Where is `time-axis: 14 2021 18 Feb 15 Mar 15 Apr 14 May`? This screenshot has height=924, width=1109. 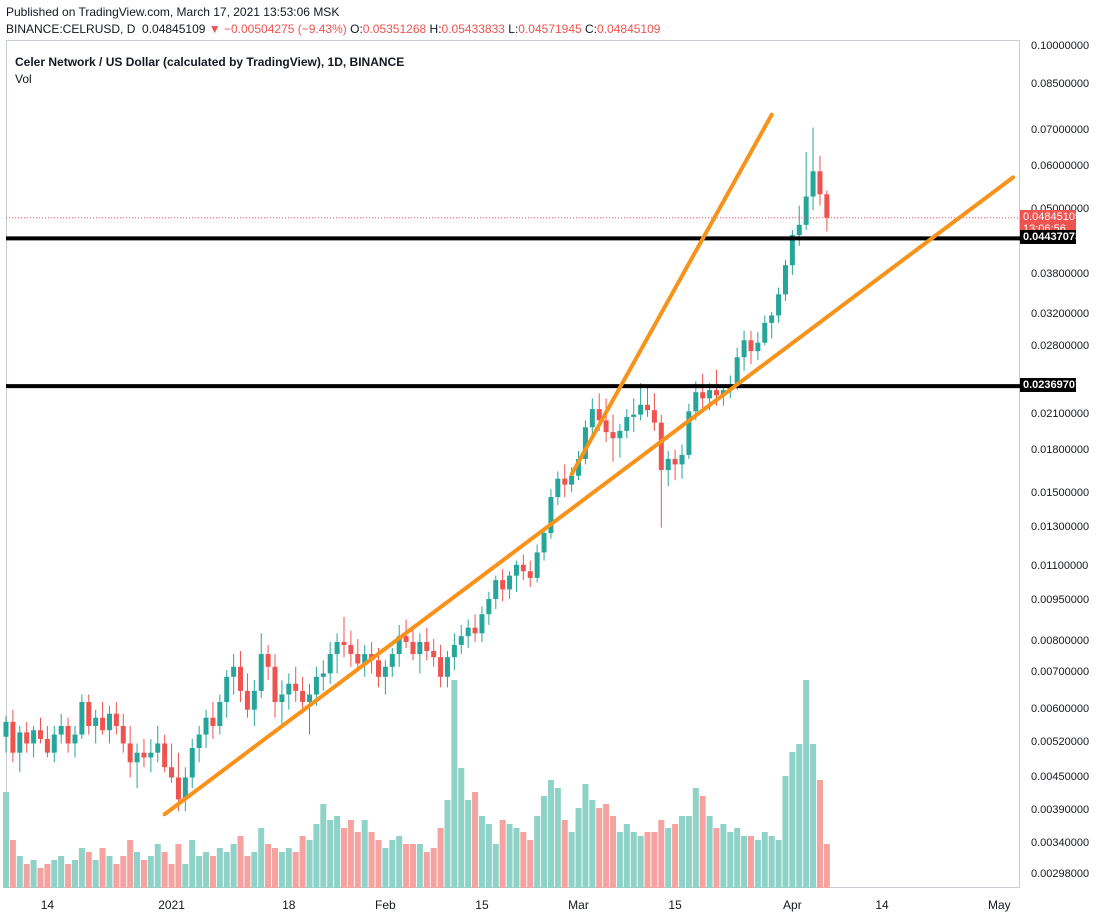
time-axis: 14 2021 18 Feb 15 Mar 15 Apr 14 May is located at coordinates (513, 906).